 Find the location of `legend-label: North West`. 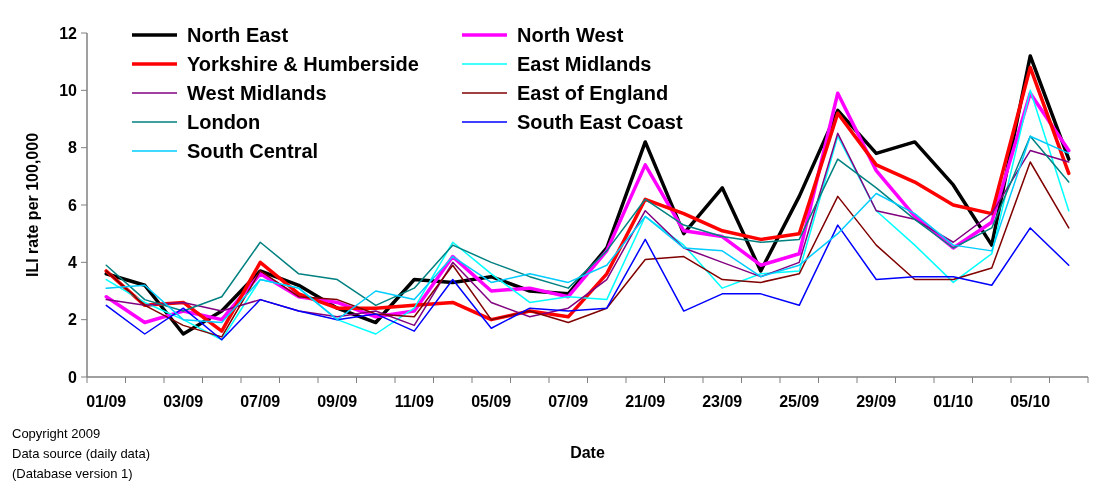

legend-label: North West is located at coordinates (570, 35).